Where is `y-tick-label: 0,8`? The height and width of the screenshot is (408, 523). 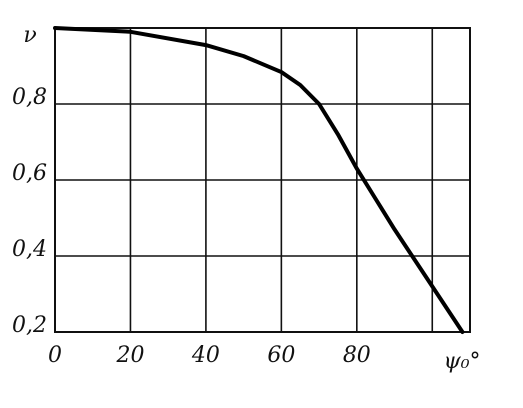 y-tick-label: 0,8 is located at coordinates (29, 97).